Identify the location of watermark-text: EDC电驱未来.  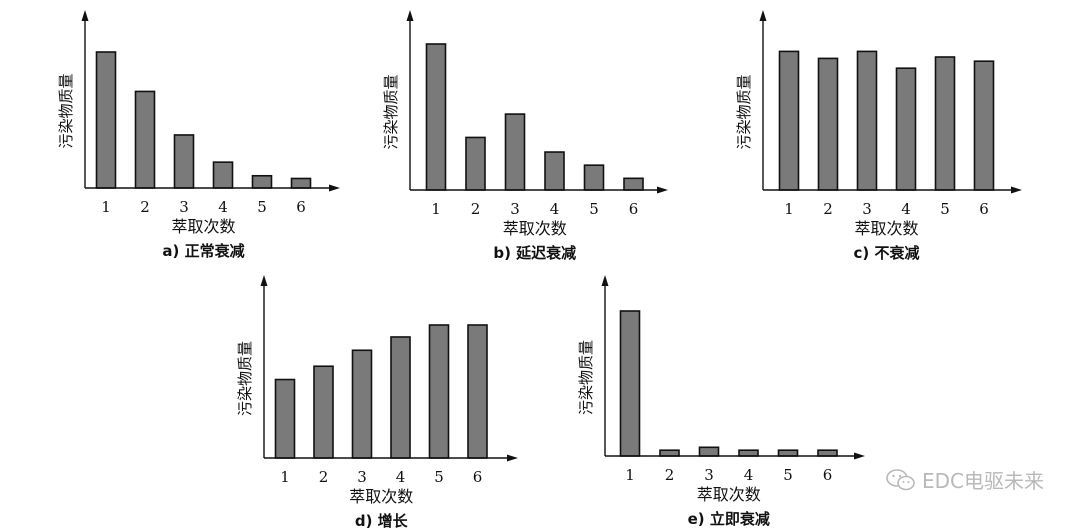
(982, 481).